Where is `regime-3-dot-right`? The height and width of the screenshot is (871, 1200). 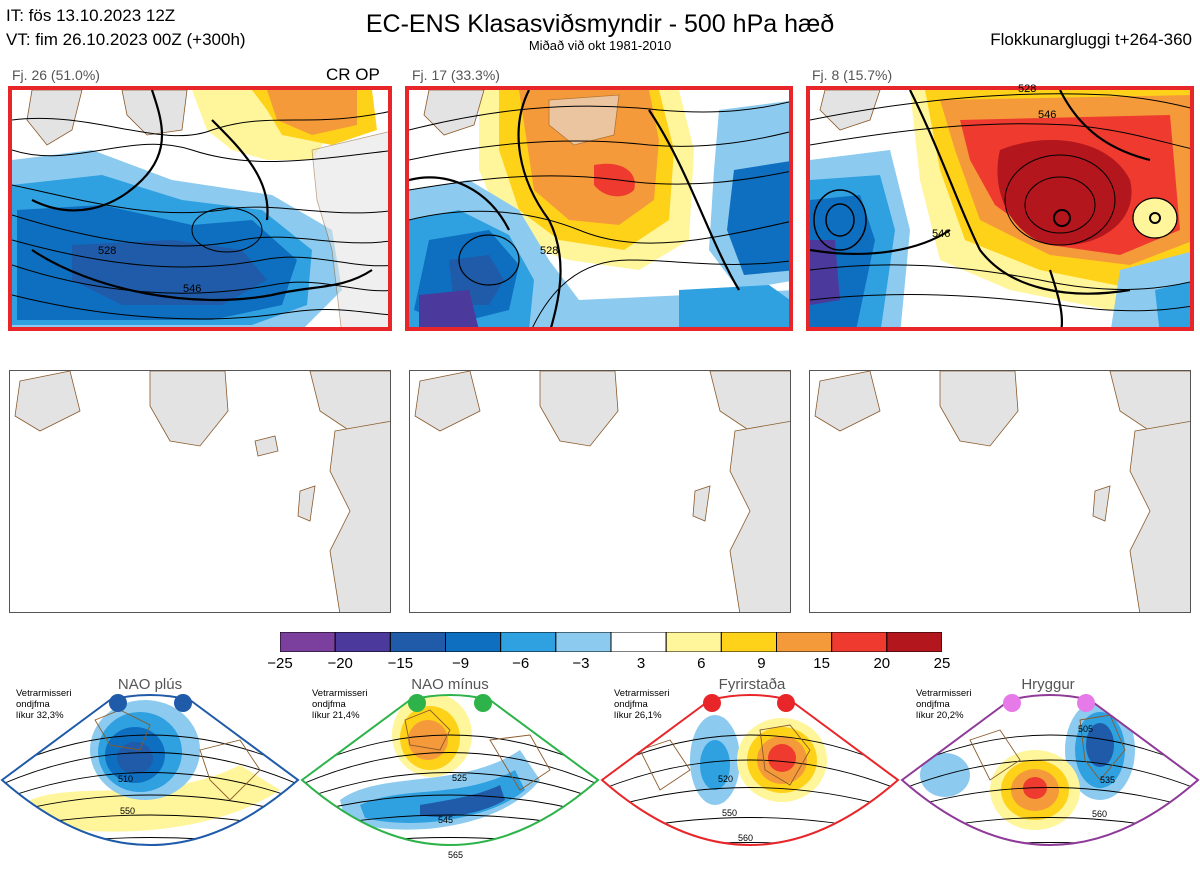
regime-3-dot-right is located at coordinates (786, 703).